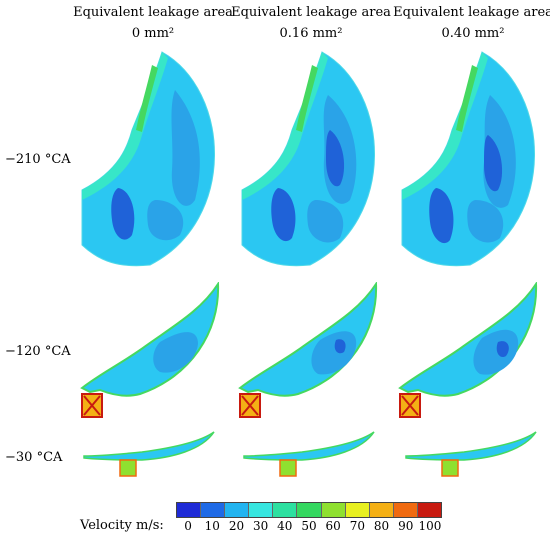  Describe the element at coordinates (285, 526) in the screenshot. I see `legend-tick-label: 40` at that location.